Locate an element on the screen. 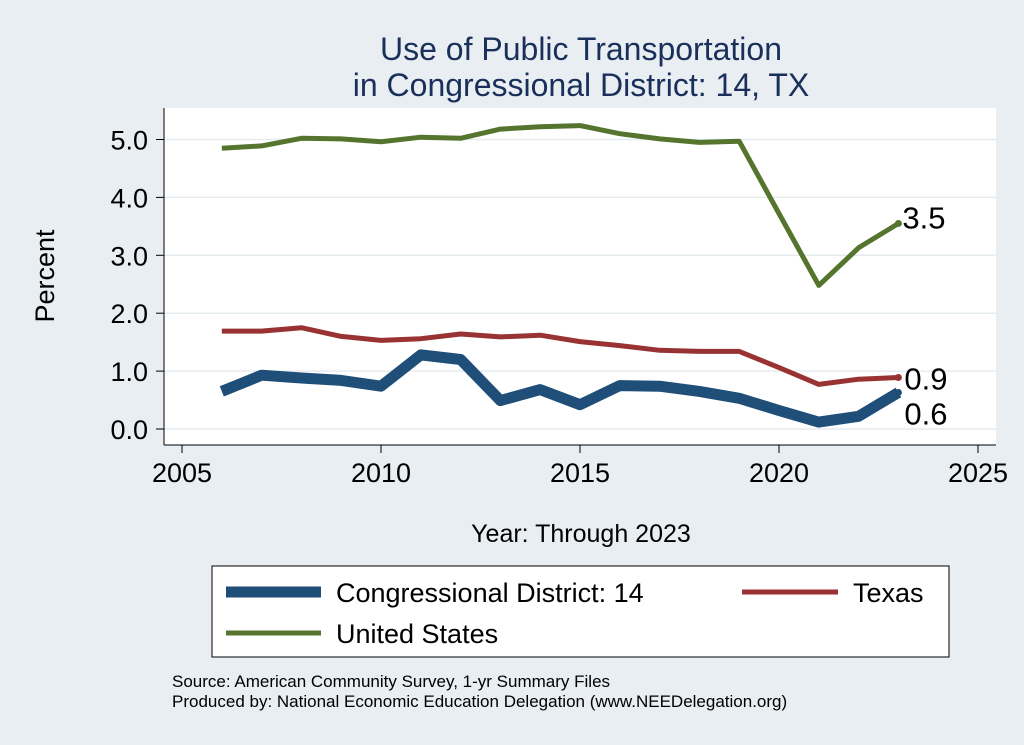 The width and height of the screenshot is (1024, 745). y-tick-label: 5.0 is located at coordinates (129, 141).